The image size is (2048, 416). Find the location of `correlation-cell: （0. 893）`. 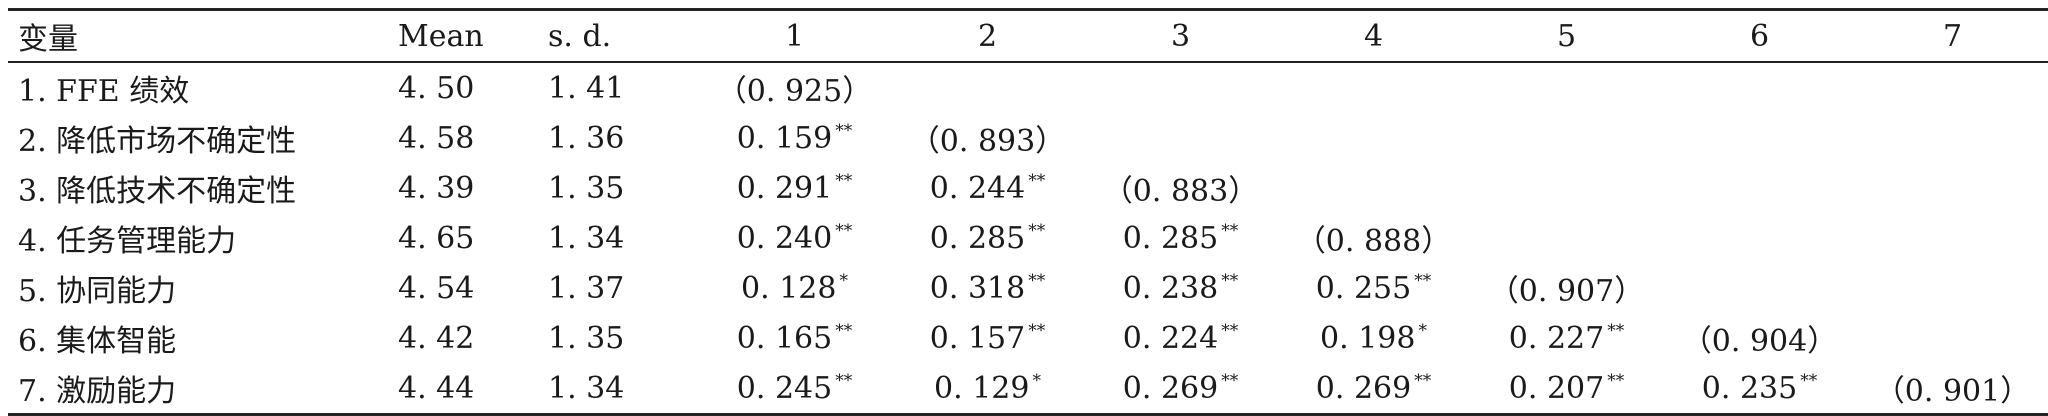

correlation-cell: （0. 893） is located at coordinates (987, 138).